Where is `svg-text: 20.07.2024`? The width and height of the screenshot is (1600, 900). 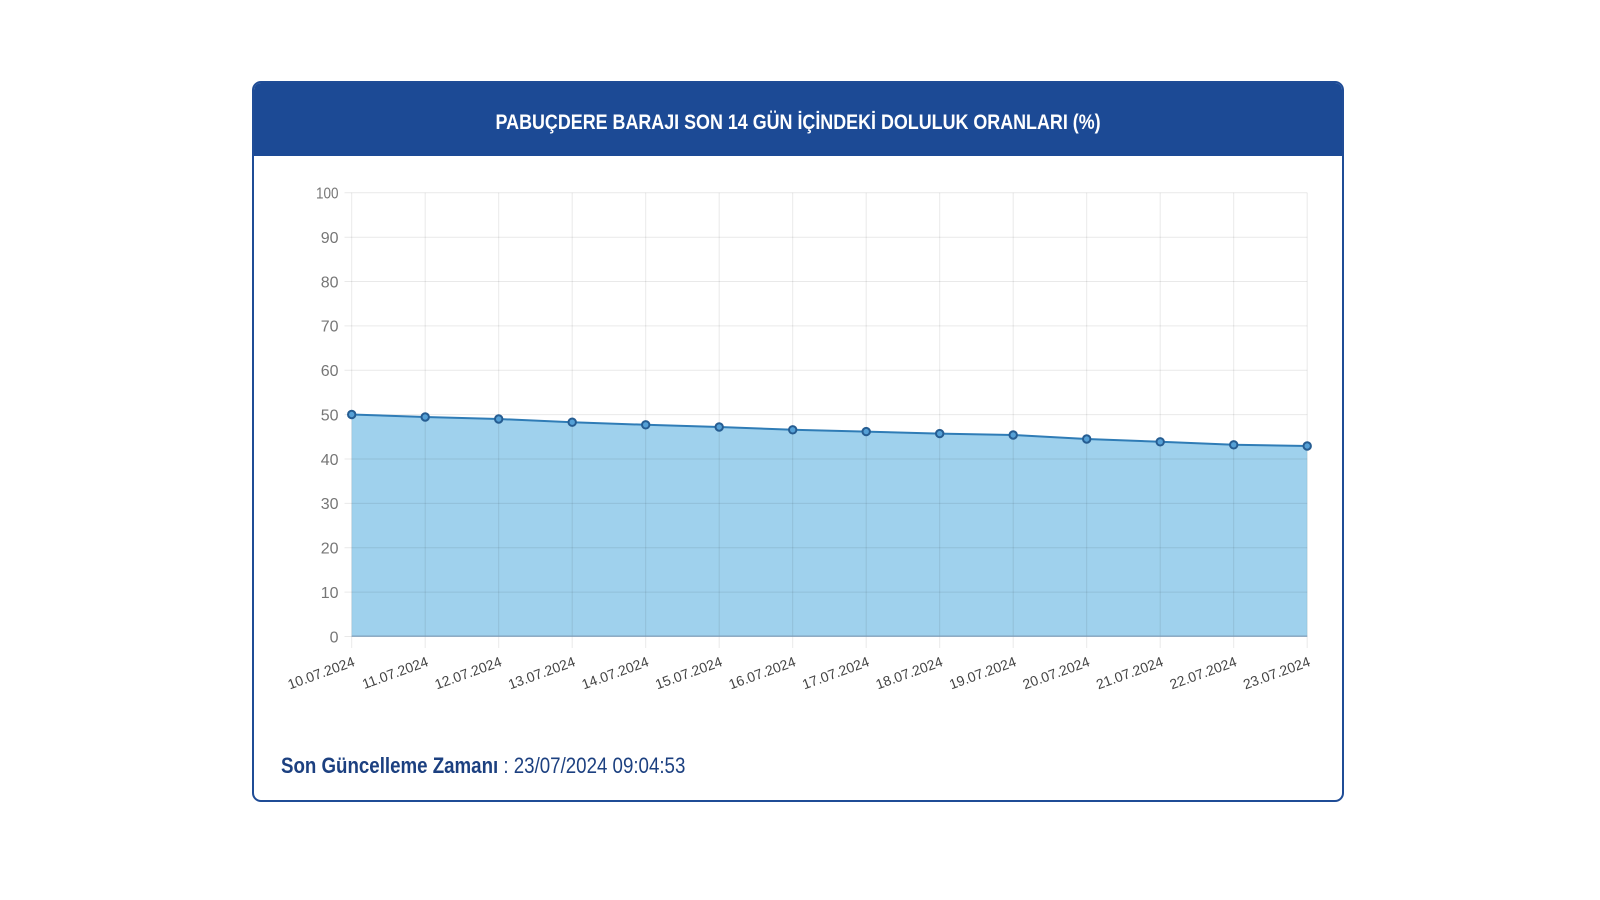
svg-text: 20.07.2024 is located at coordinates (1056, 672).